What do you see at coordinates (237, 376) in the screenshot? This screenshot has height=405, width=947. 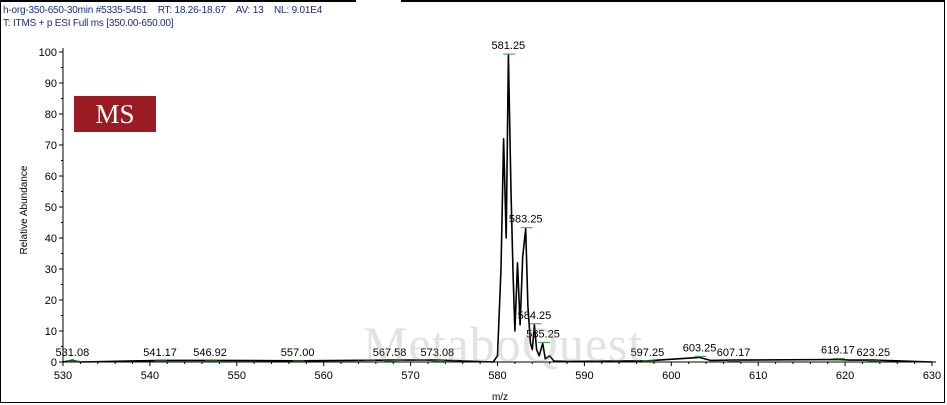 I see `x-tick-label: 550` at bounding box center [237, 376].